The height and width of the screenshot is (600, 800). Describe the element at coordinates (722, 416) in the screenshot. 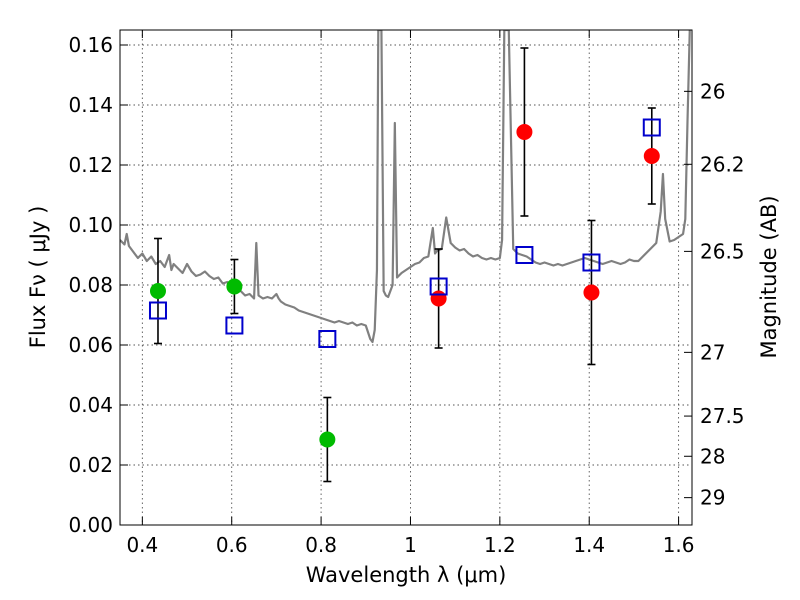

I see `y2-tick-label: 27.5` at that location.